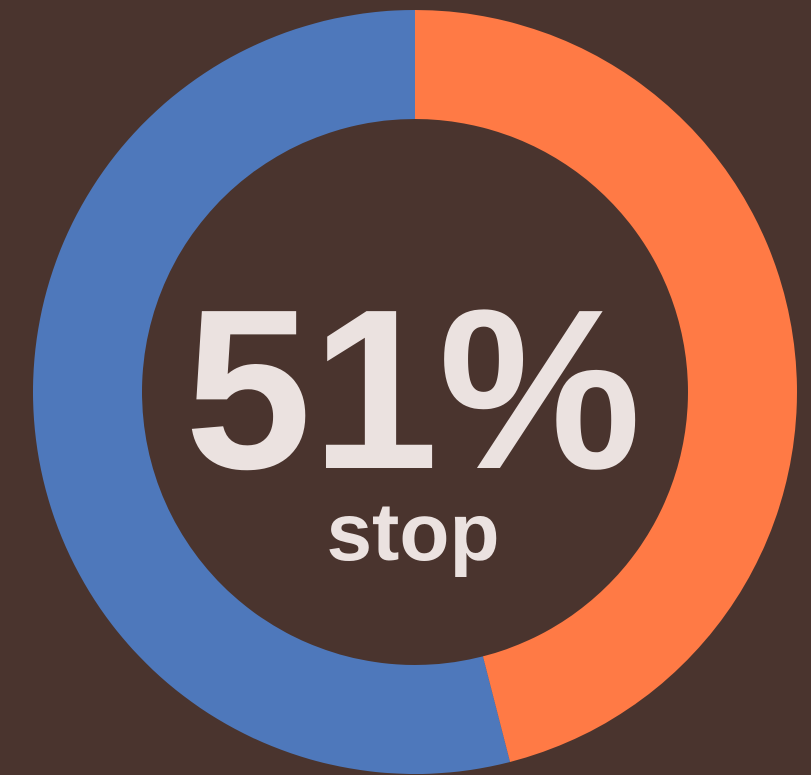  What do you see at coordinates (412, 532) in the screenshot?
I see `center-label: stop` at bounding box center [412, 532].